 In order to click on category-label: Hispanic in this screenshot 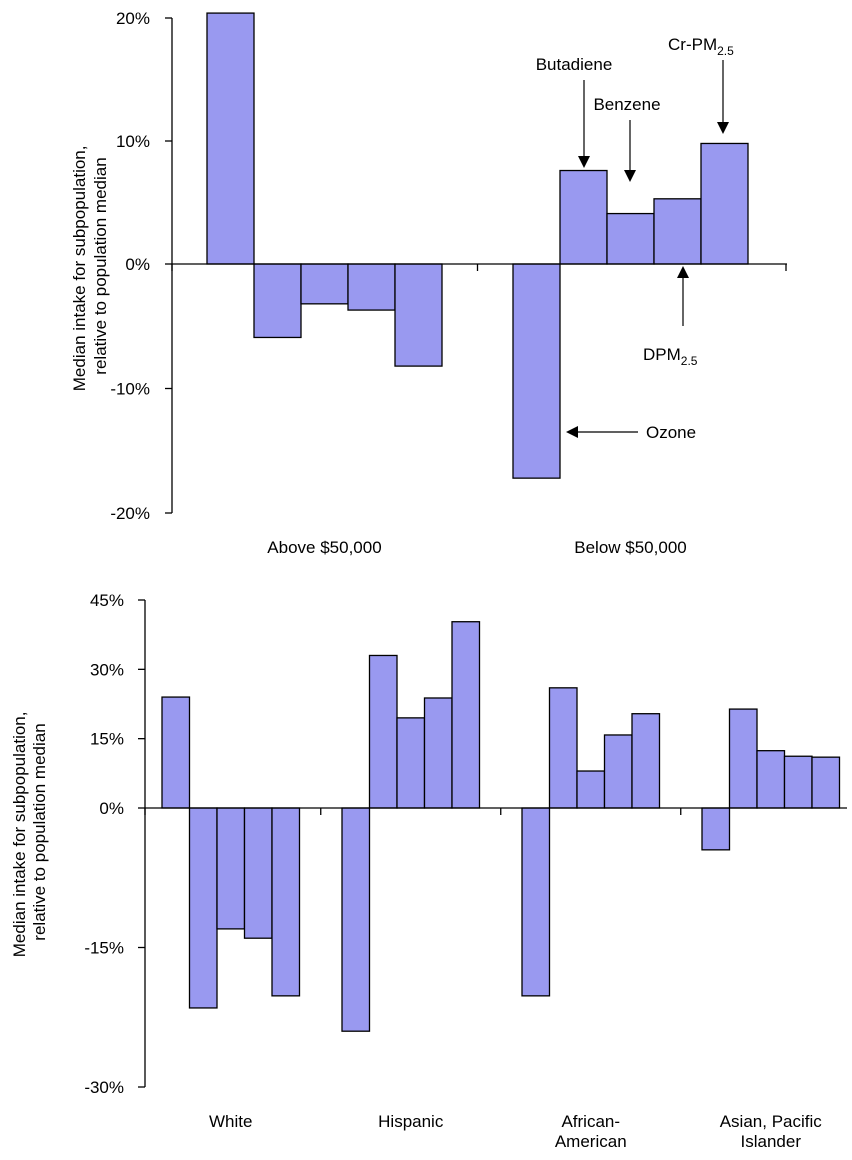, I will do `click(411, 1121)`.